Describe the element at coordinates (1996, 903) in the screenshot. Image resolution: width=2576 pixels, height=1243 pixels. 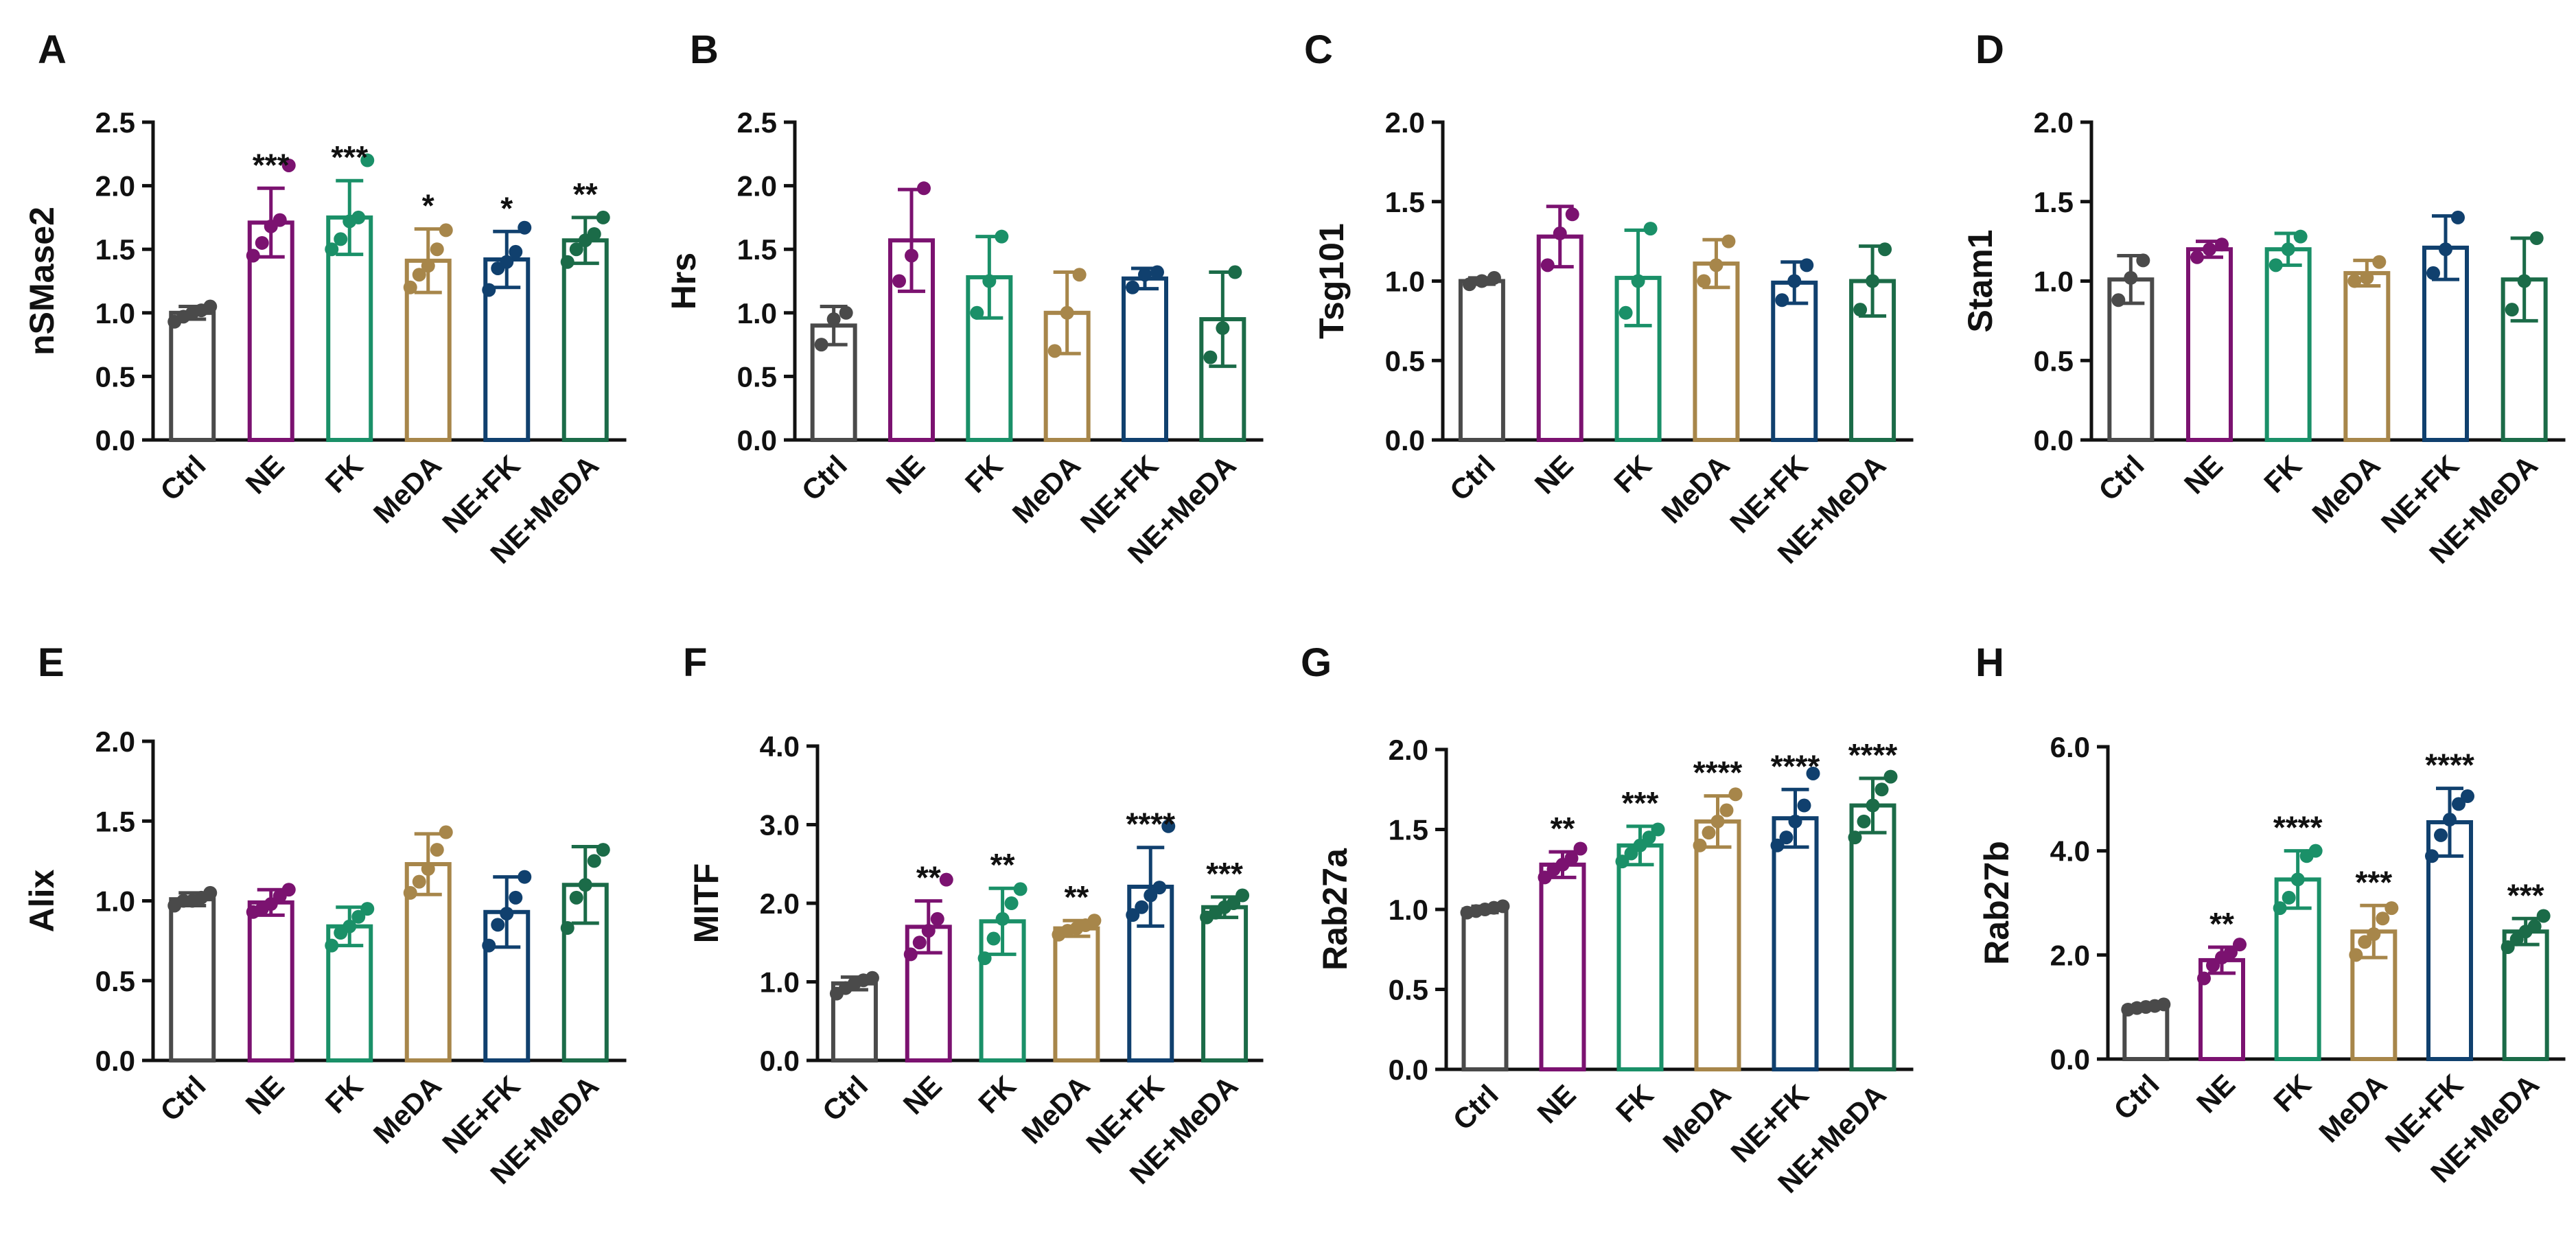
I see `y-axis-title: Rab27b` at that location.